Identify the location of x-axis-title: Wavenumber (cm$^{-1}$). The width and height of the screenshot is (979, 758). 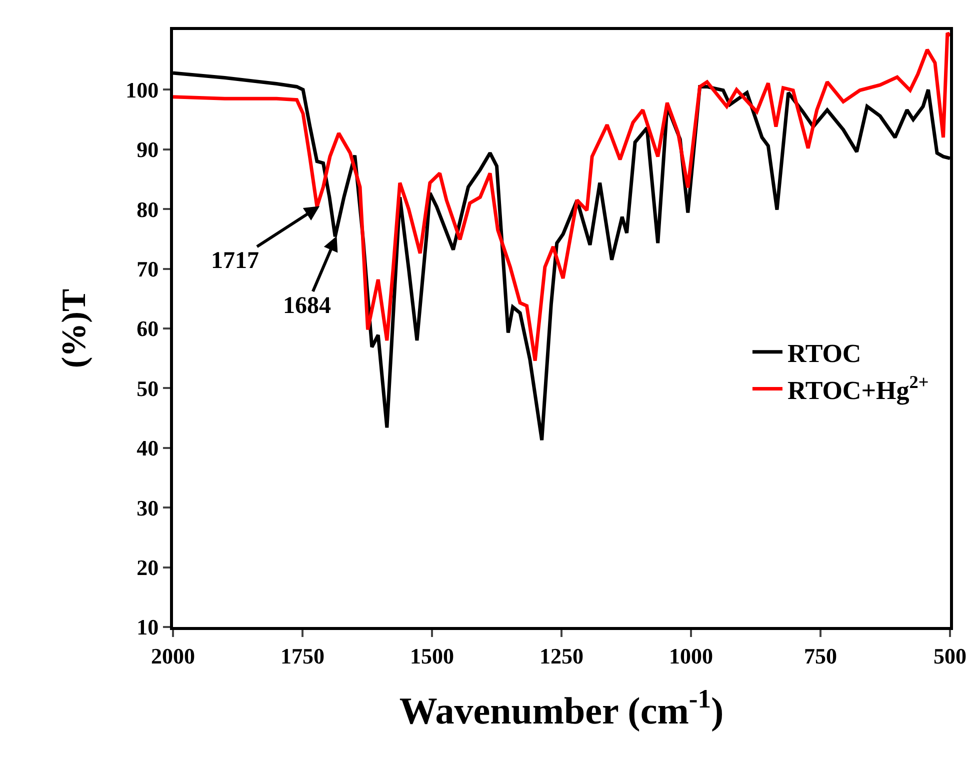
(561, 708).